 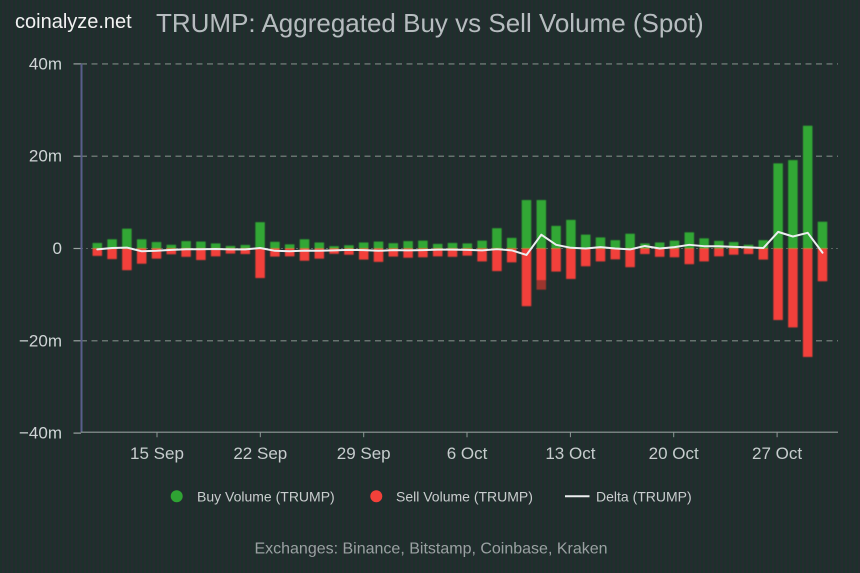 What do you see at coordinates (45, 156) in the screenshot?
I see `svg-text: 20m` at bounding box center [45, 156].